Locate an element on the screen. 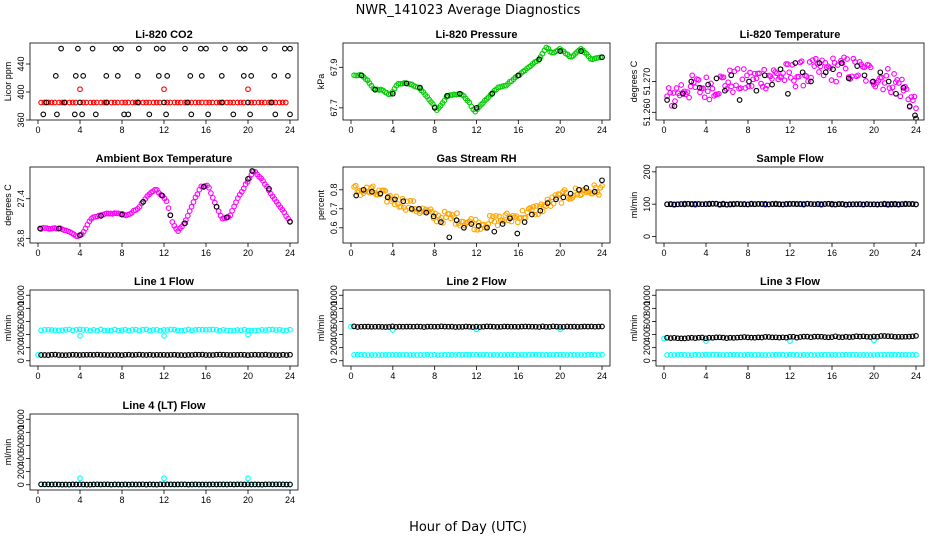  series-ambient-raw is located at coordinates (165, 204).